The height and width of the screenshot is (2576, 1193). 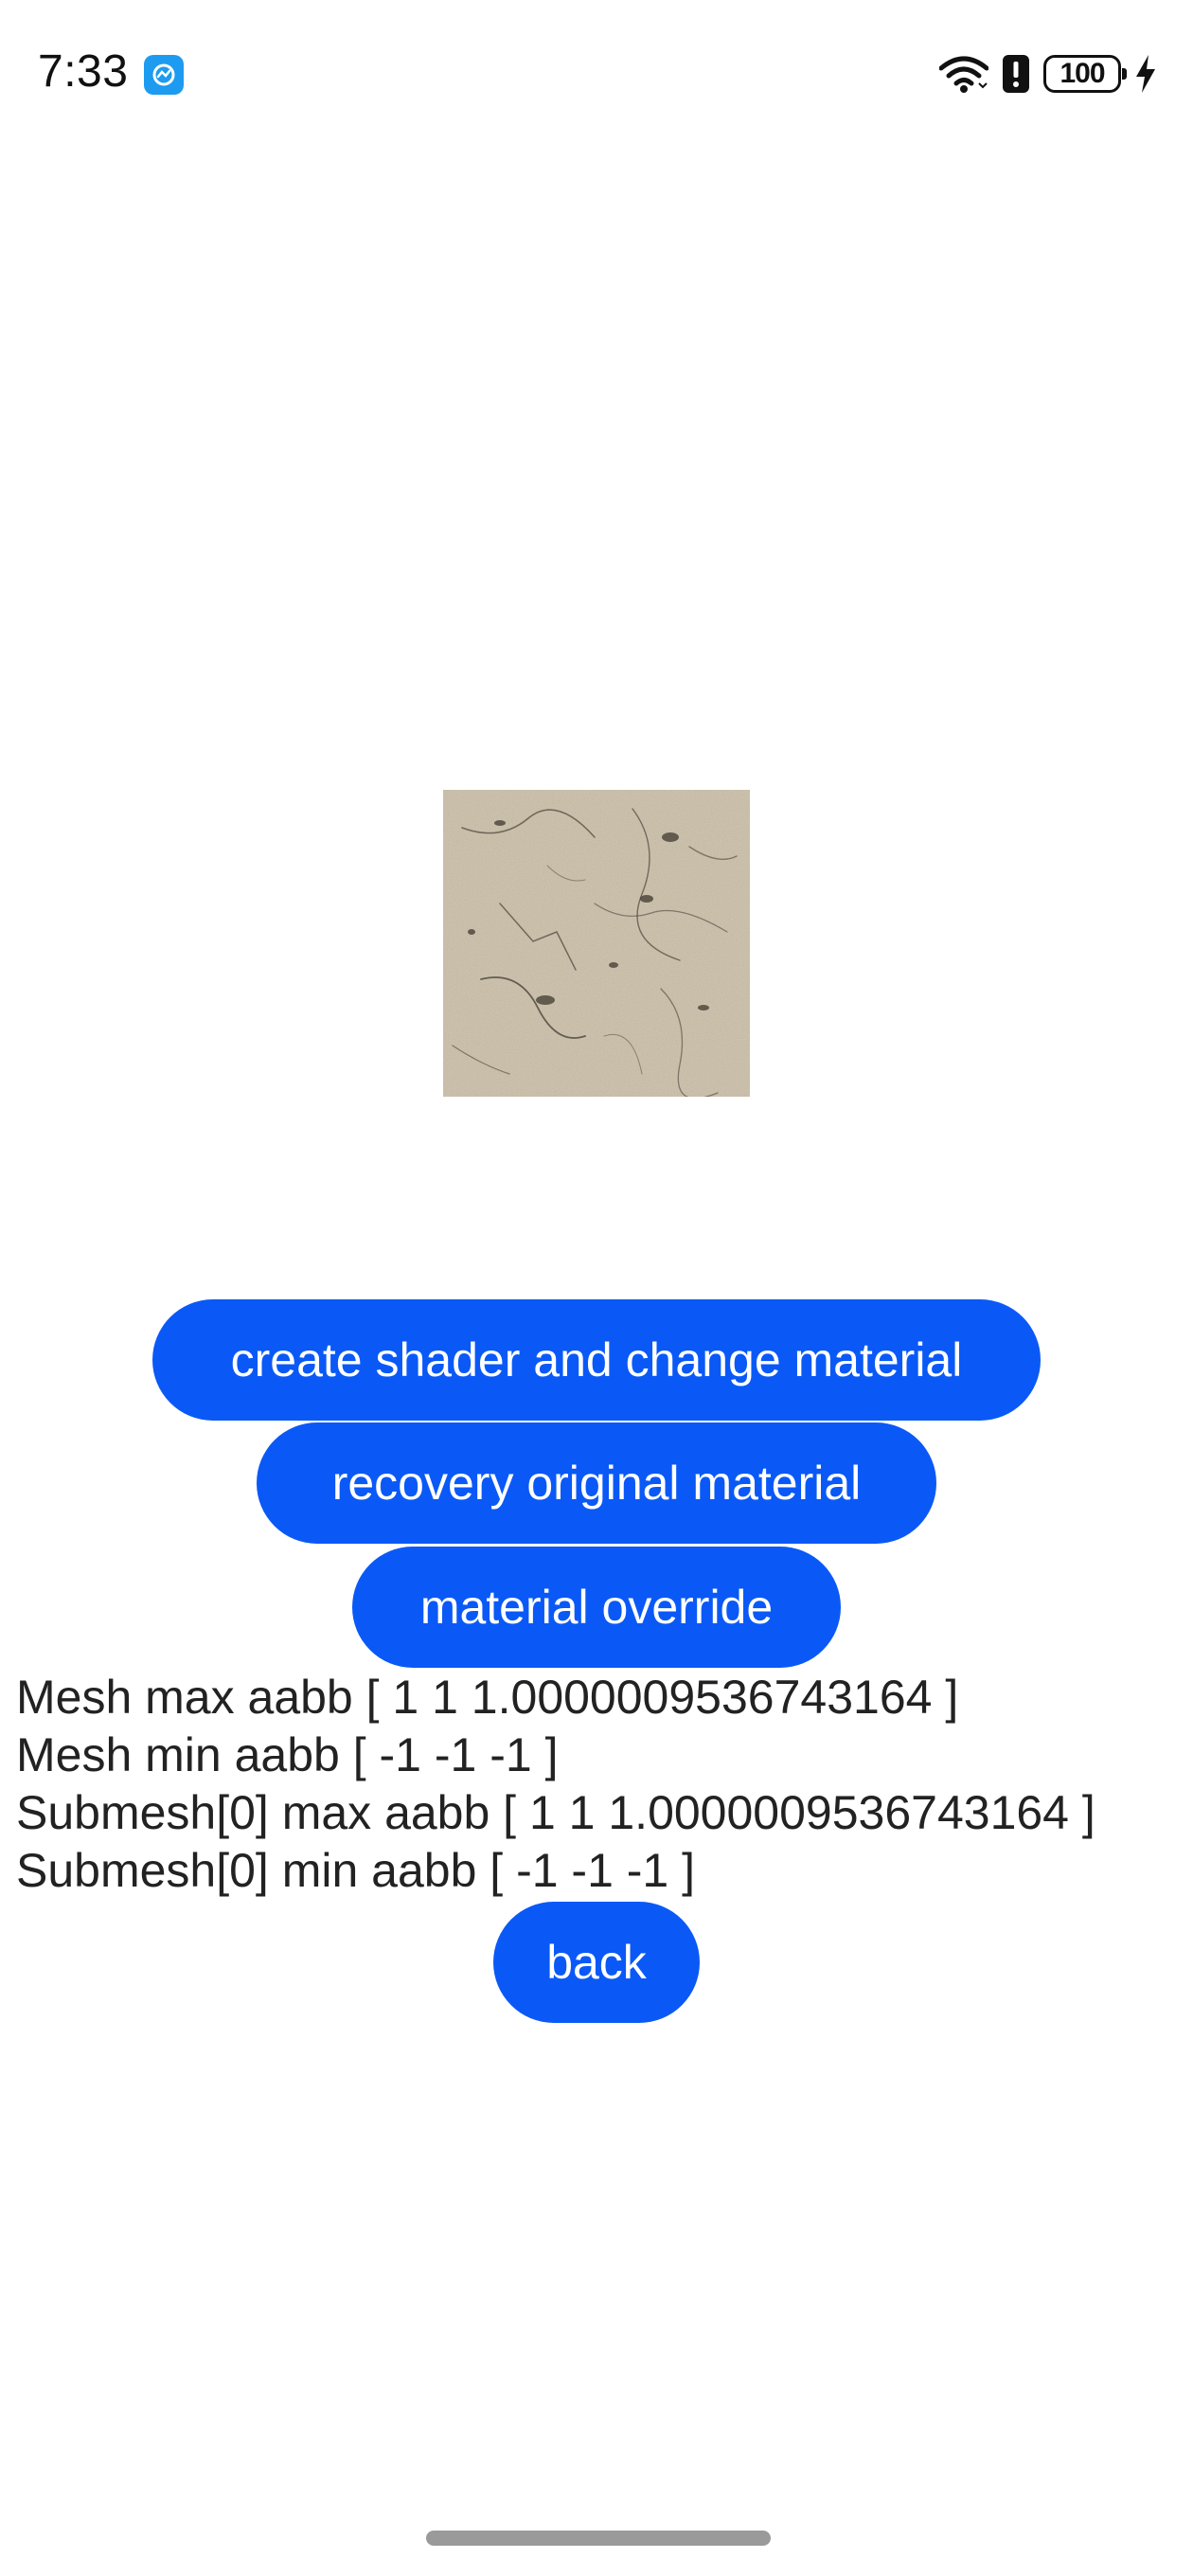 I want to click on back-button: back, so click(x=596, y=1962).